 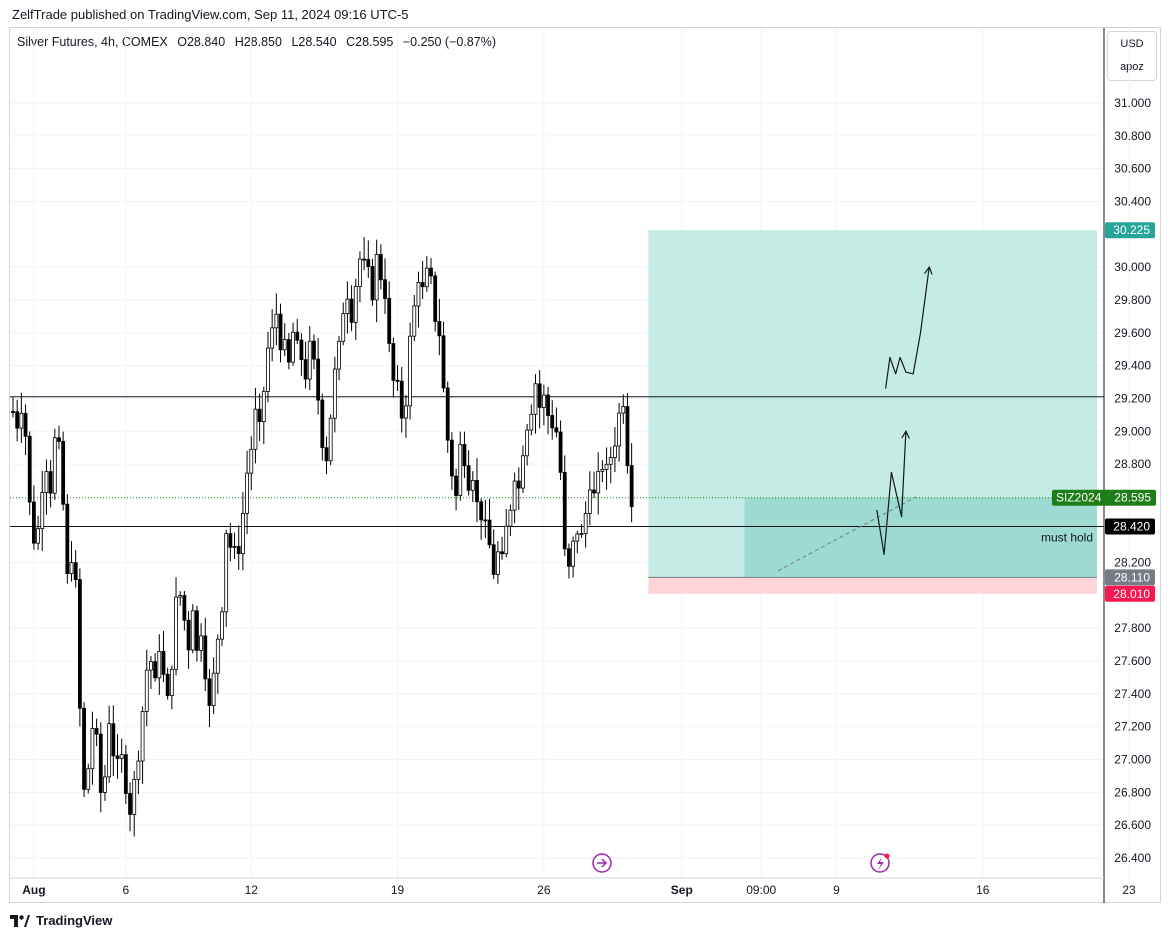 What do you see at coordinates (33, 890) in the screenshot?
I see `x-tick-label: Aug` at bounding box center [33, 890].